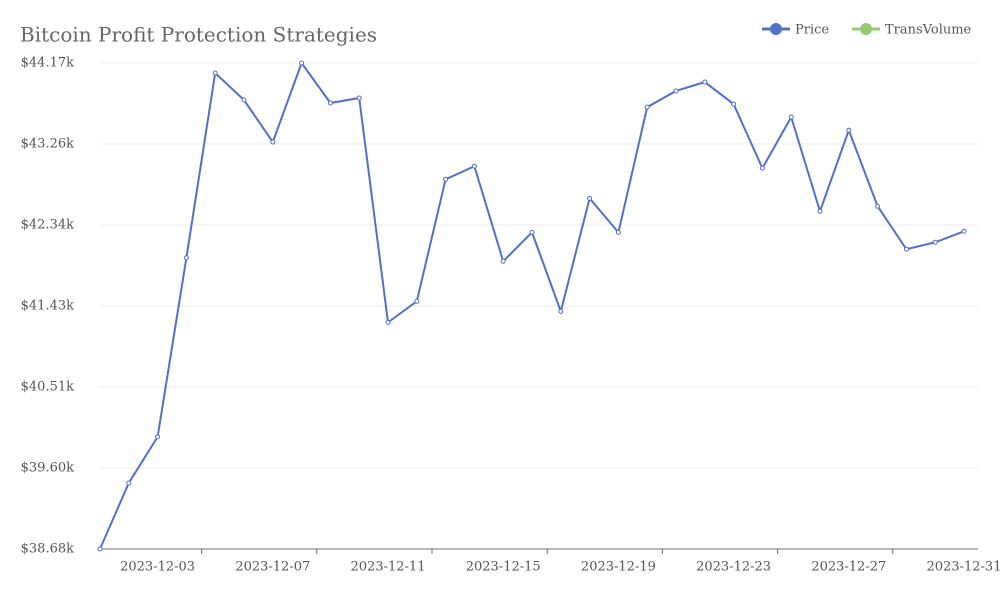 This screenshot has width=1000, height=600. Describe the element at coordinates (388, 567) in the screenshot. I see `x-tick-label: 2023-12-11` at that location.